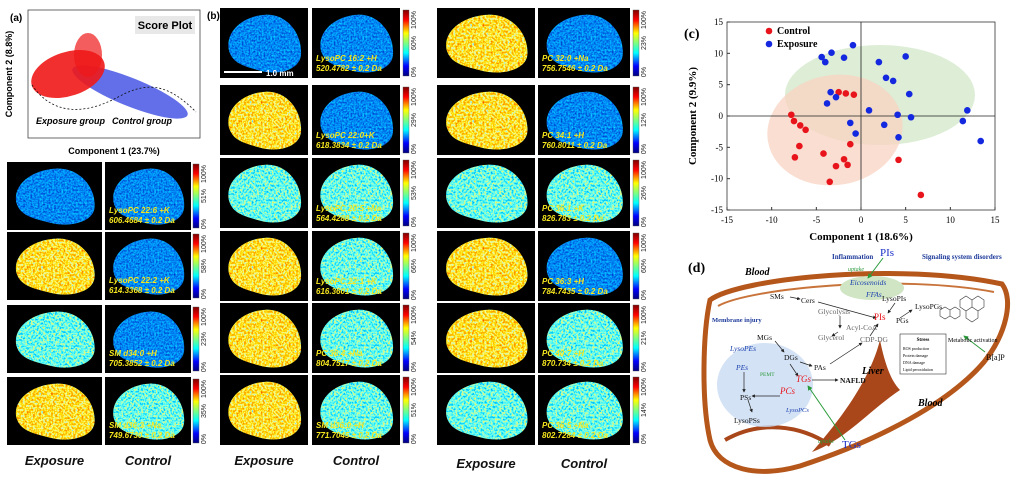 This screenshot has height=484, width=1017. Describe the element at coordinates (644, 338) in the screenshot. I see `colorbar-label: 21%` at that location.